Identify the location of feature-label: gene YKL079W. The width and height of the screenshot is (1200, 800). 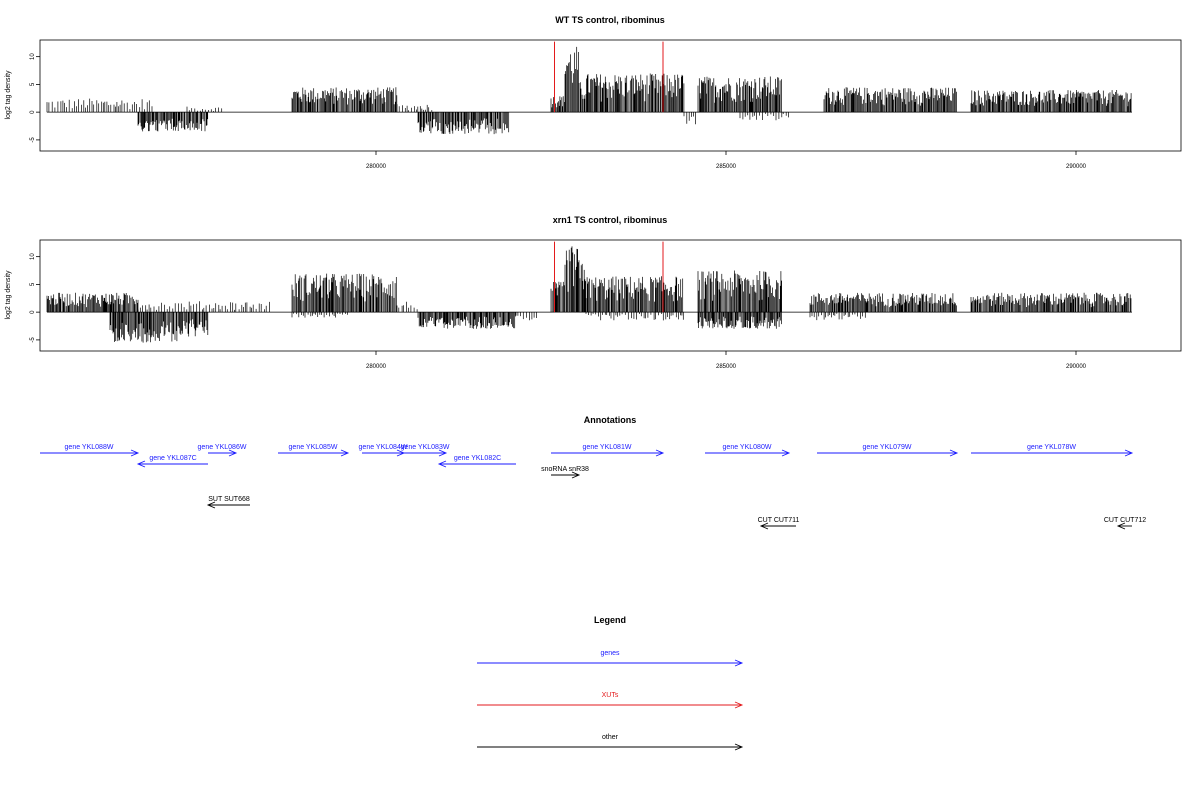
(887, 447).